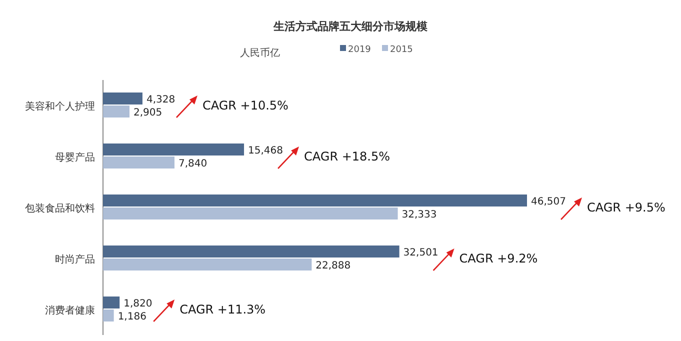 Image resolution: width=681 pixels, height=341 pixels. I want to click on data-label: 1,820, so click(138, 304).